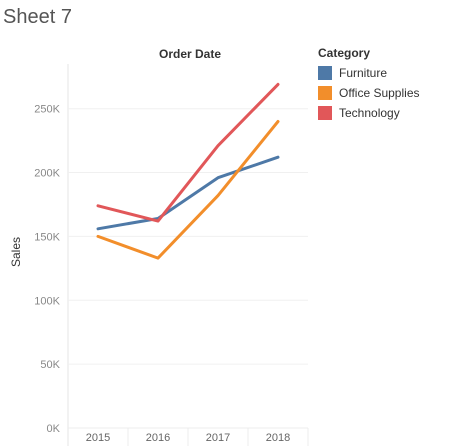 The image size is (458, 446). What do you see at coordinates (344, 53) in the screenshot?
I see `legend-title: Category` at bounding box center [344, 53].